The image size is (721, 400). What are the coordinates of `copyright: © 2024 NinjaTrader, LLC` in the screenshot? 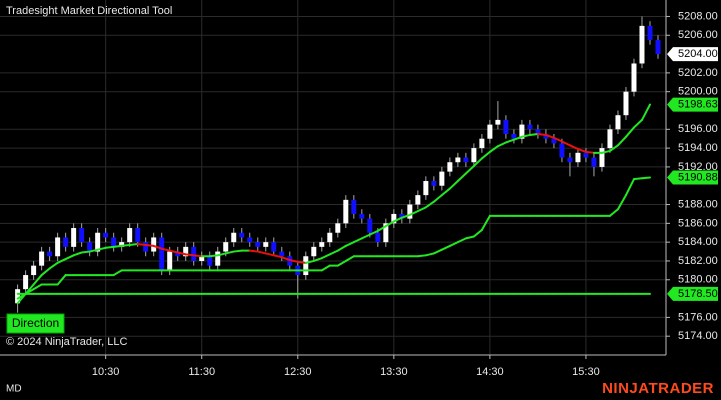 It's located at (66, 342).